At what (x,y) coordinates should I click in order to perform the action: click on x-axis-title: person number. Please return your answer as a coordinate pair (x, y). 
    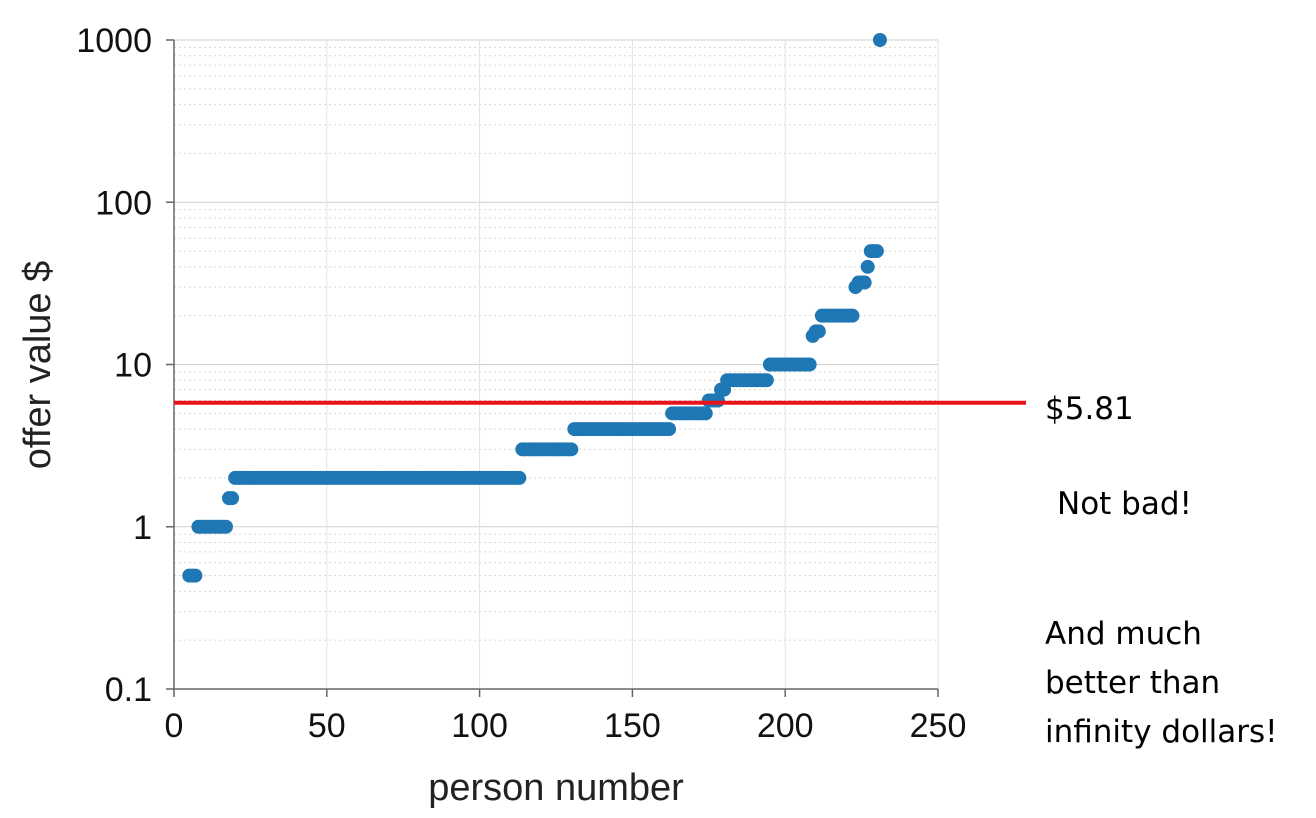
    Looking at the image, I should click on (556, 788).